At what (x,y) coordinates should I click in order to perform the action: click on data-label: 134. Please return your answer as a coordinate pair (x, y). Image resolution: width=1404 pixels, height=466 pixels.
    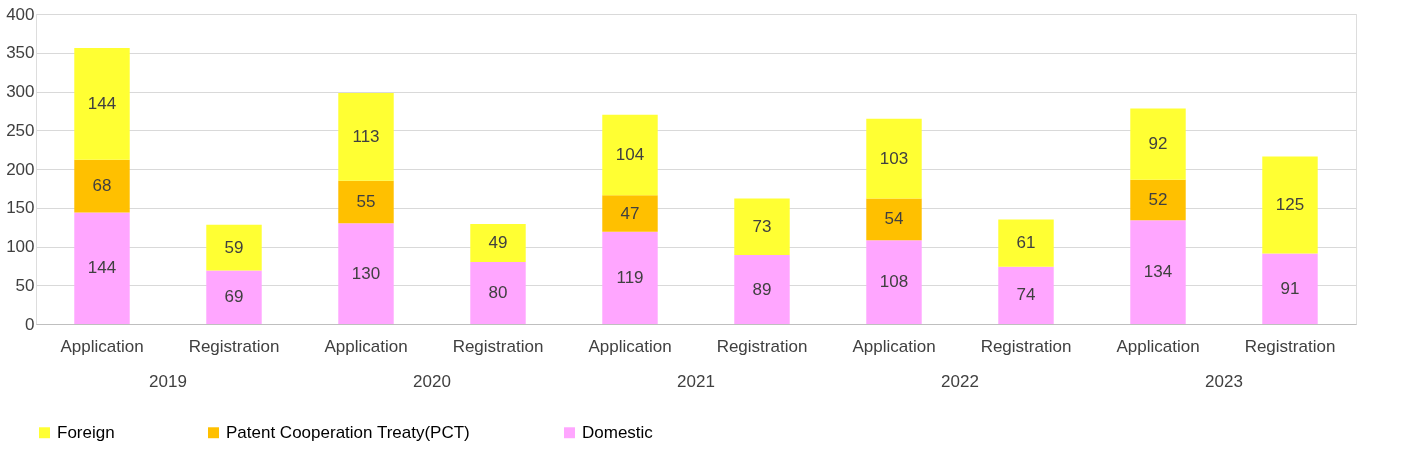
    Looking at the image, I should click on (1158, 272).